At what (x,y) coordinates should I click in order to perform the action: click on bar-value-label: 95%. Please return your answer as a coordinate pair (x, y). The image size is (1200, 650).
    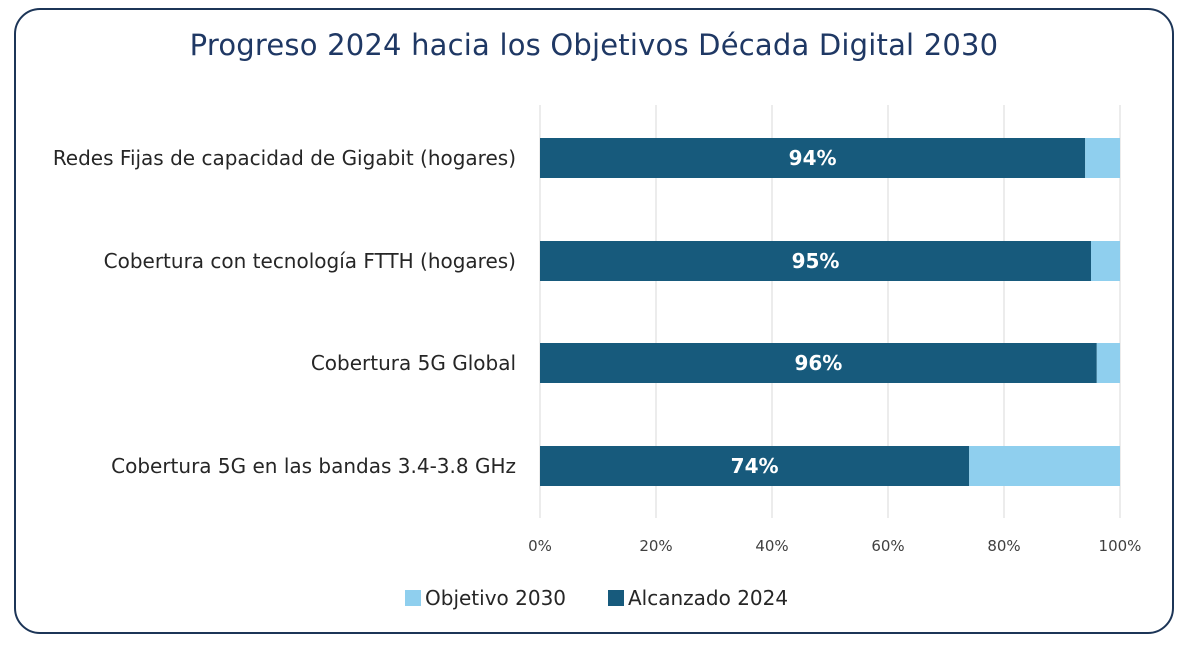
    Looking at the image, I should click on (816, 261).